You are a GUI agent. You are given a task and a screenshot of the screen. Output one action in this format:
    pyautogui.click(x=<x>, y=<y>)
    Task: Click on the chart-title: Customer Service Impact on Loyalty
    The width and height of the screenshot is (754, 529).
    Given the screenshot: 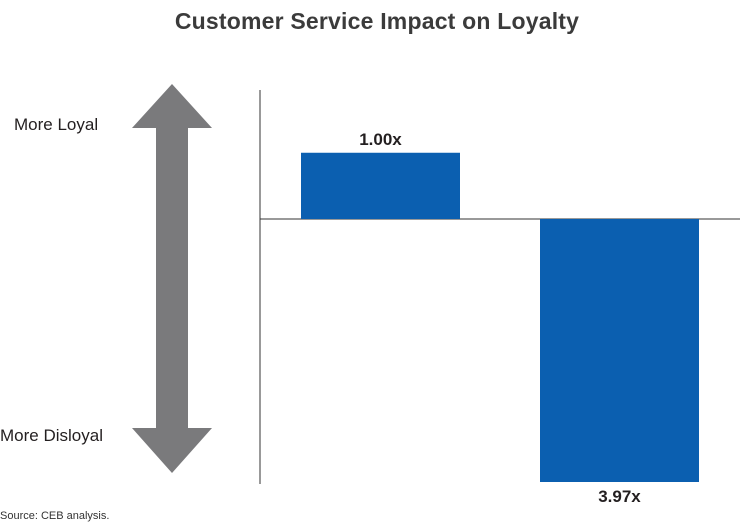 What is the action you would take?
    pyautogui.click(x=377, y=21)
    